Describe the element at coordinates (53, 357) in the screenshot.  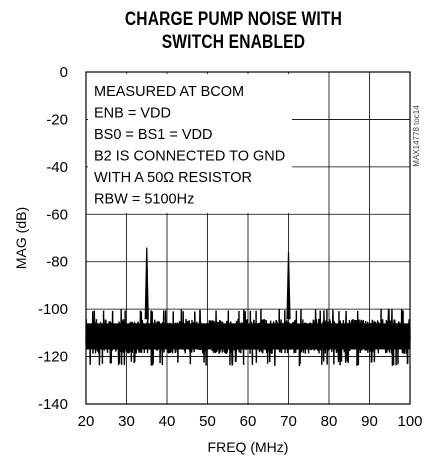
I see `y-tick-label: -120` at that location.